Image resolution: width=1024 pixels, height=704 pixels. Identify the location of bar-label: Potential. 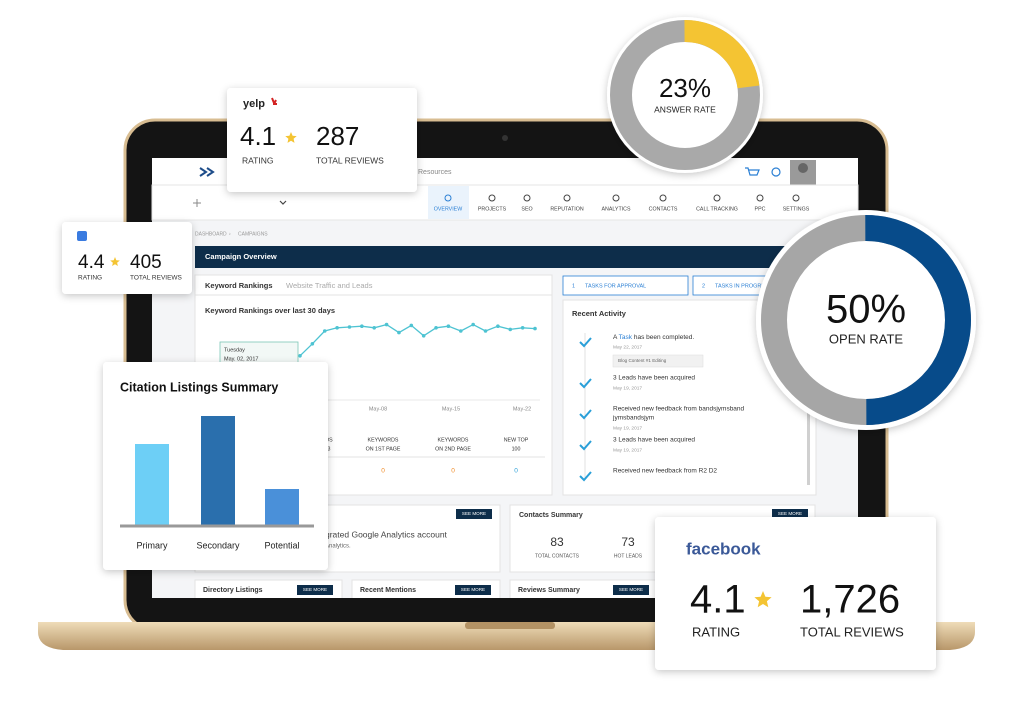
(281, 545).